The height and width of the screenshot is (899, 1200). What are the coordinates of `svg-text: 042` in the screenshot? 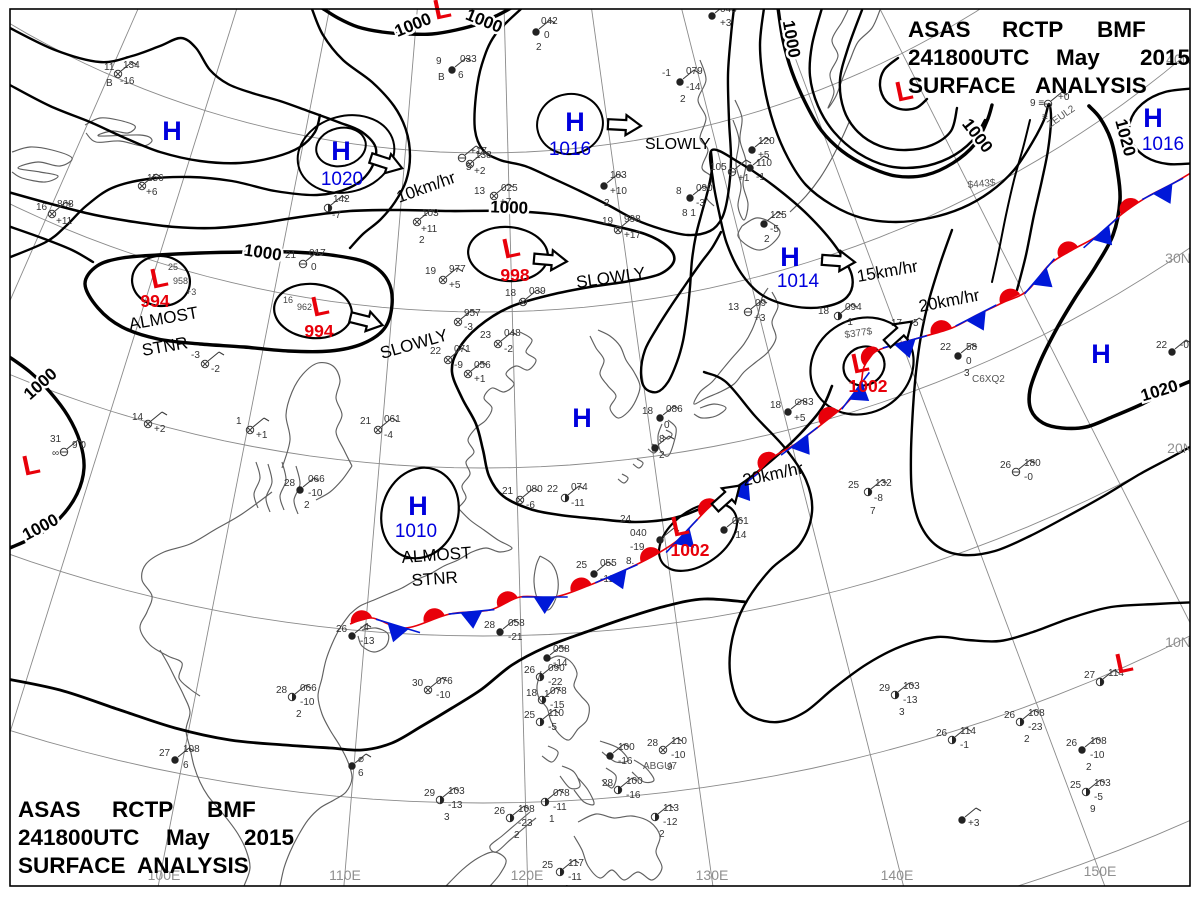 It's located at (549, 21).